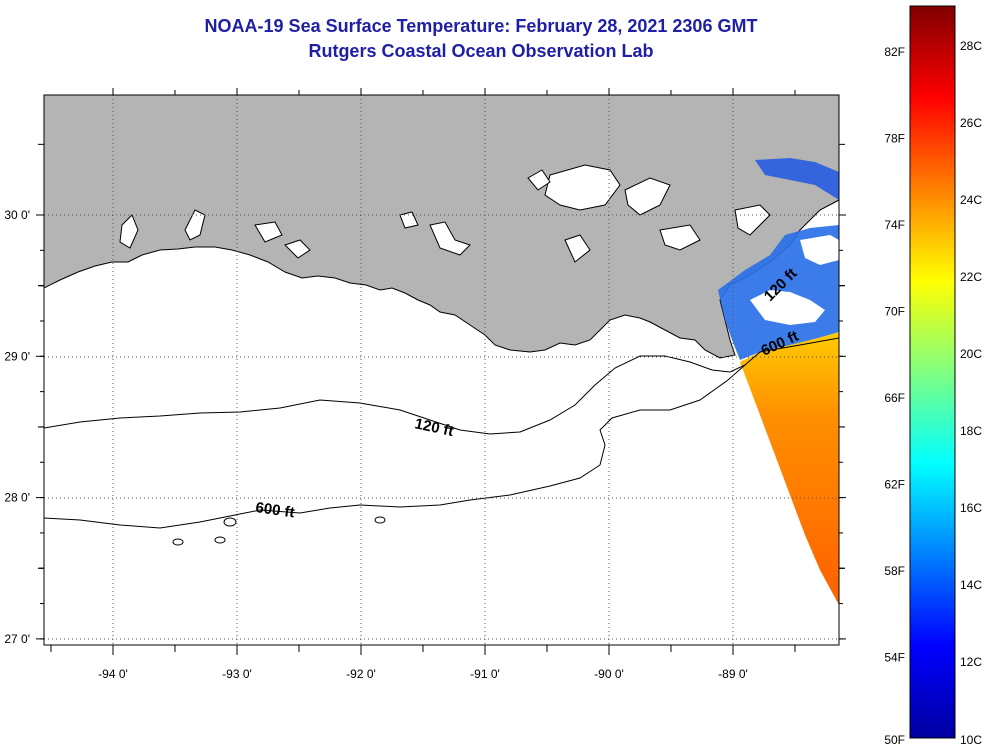  What do you see at coordinates (647, 196) in the screenshot?
I see `lake-borgne` at bounding box center [647, 196].